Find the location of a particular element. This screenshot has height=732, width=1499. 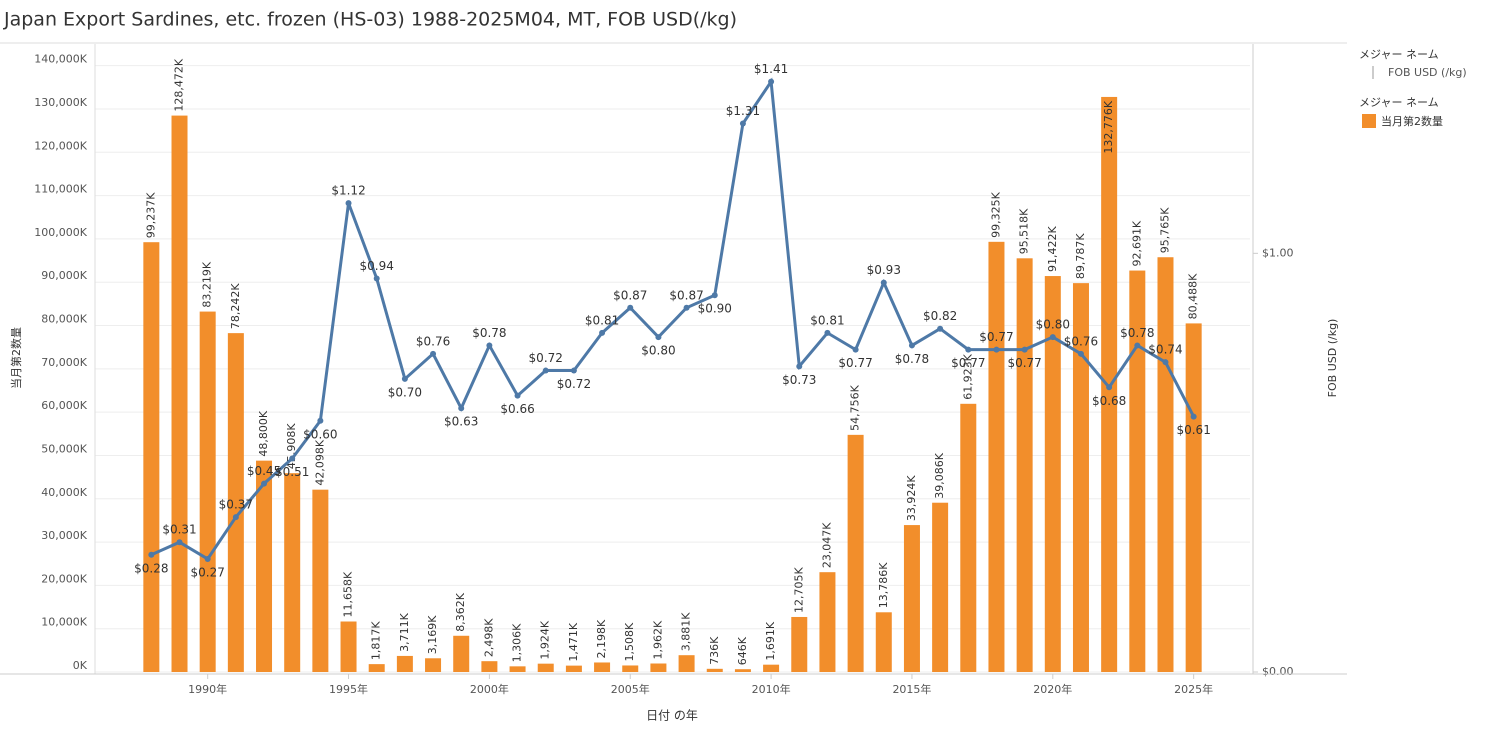

line-value-label: $1.12 is located at coordinates (348, 191).